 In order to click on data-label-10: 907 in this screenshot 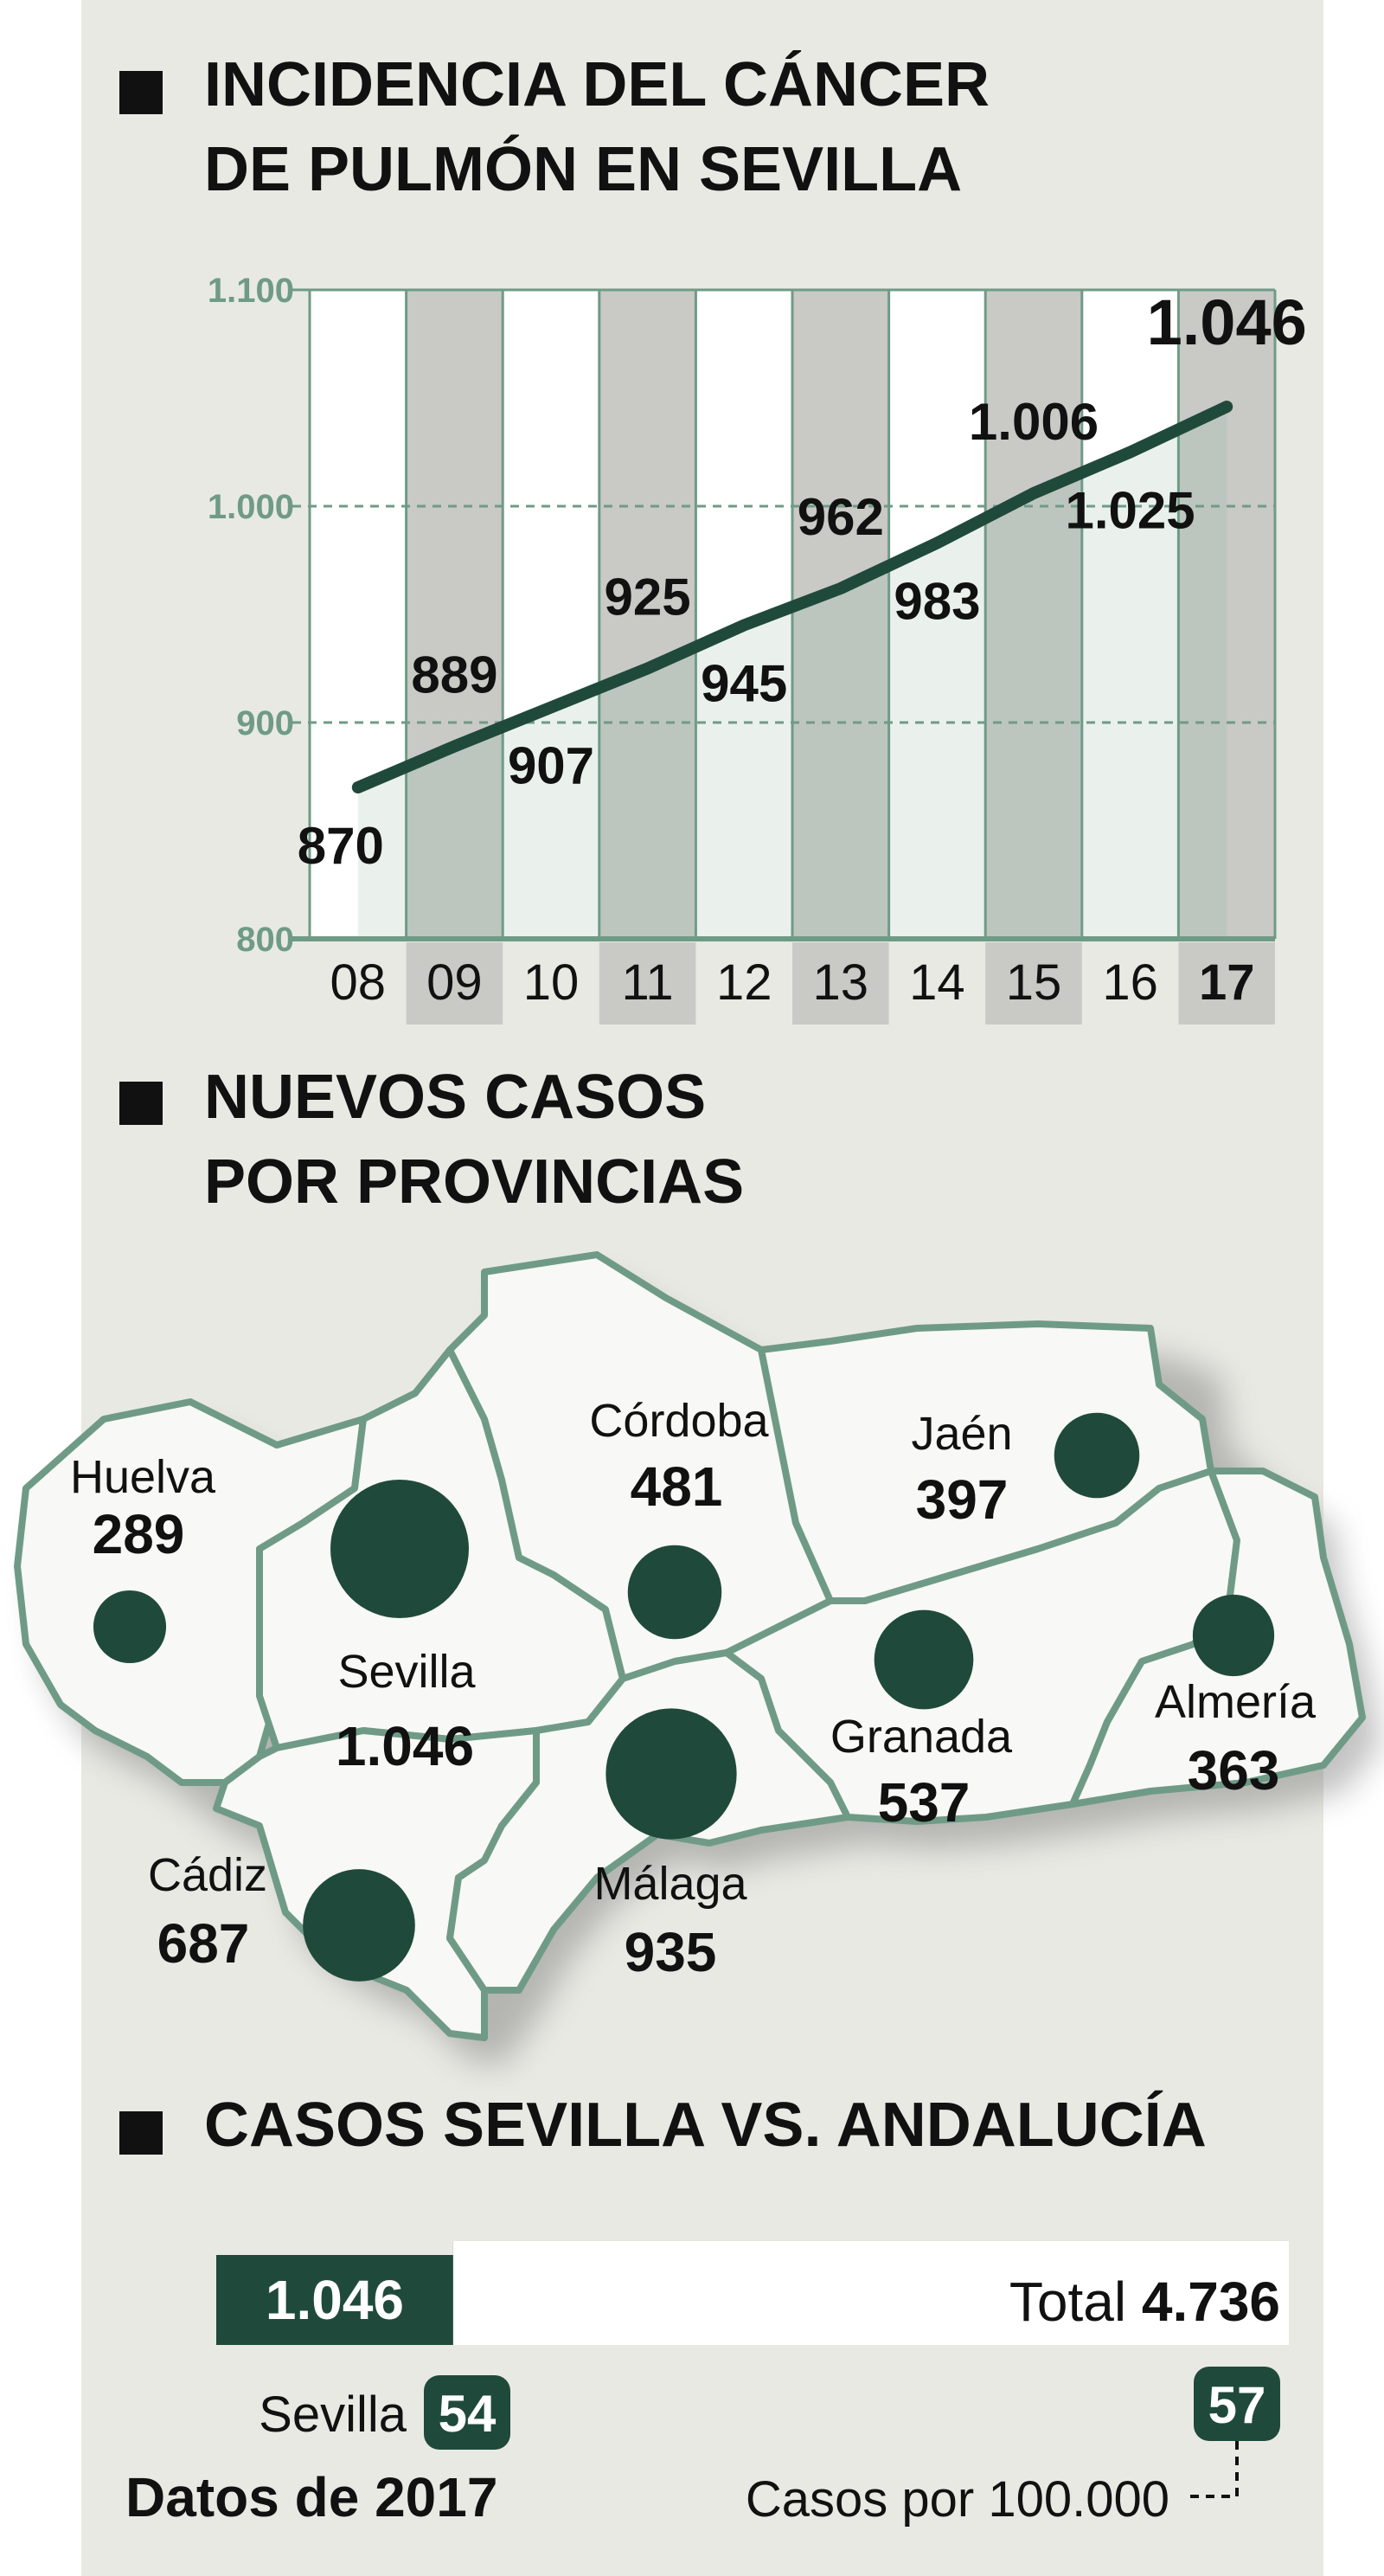, I will do `click(551, 766)`.